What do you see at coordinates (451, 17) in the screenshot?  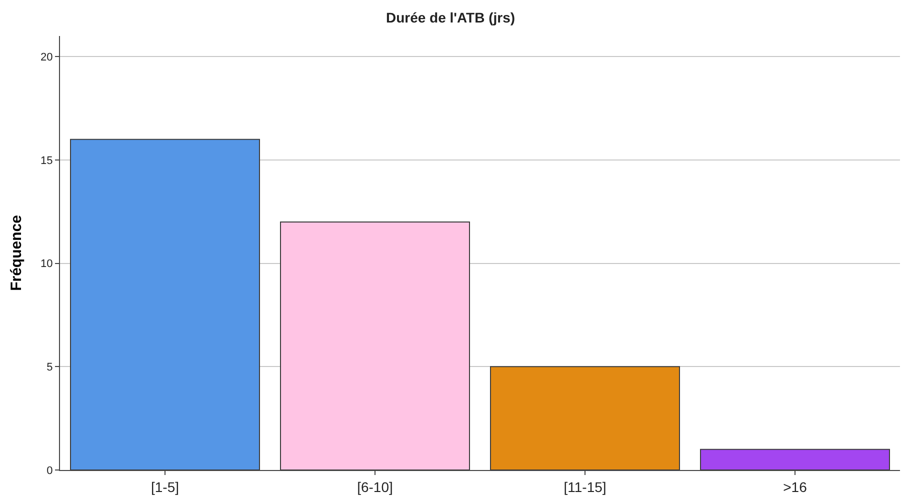 I see `chart-title: Durée de l'ATB (jrs)` at bounding box center [451, 17].